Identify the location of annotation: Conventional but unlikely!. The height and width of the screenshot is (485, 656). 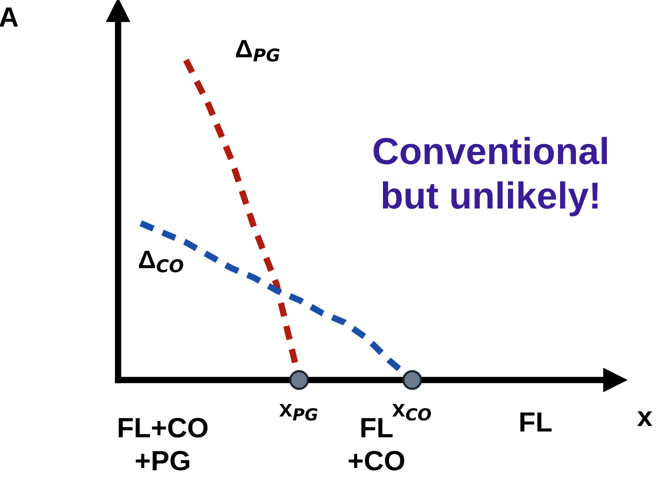
(490, 176).